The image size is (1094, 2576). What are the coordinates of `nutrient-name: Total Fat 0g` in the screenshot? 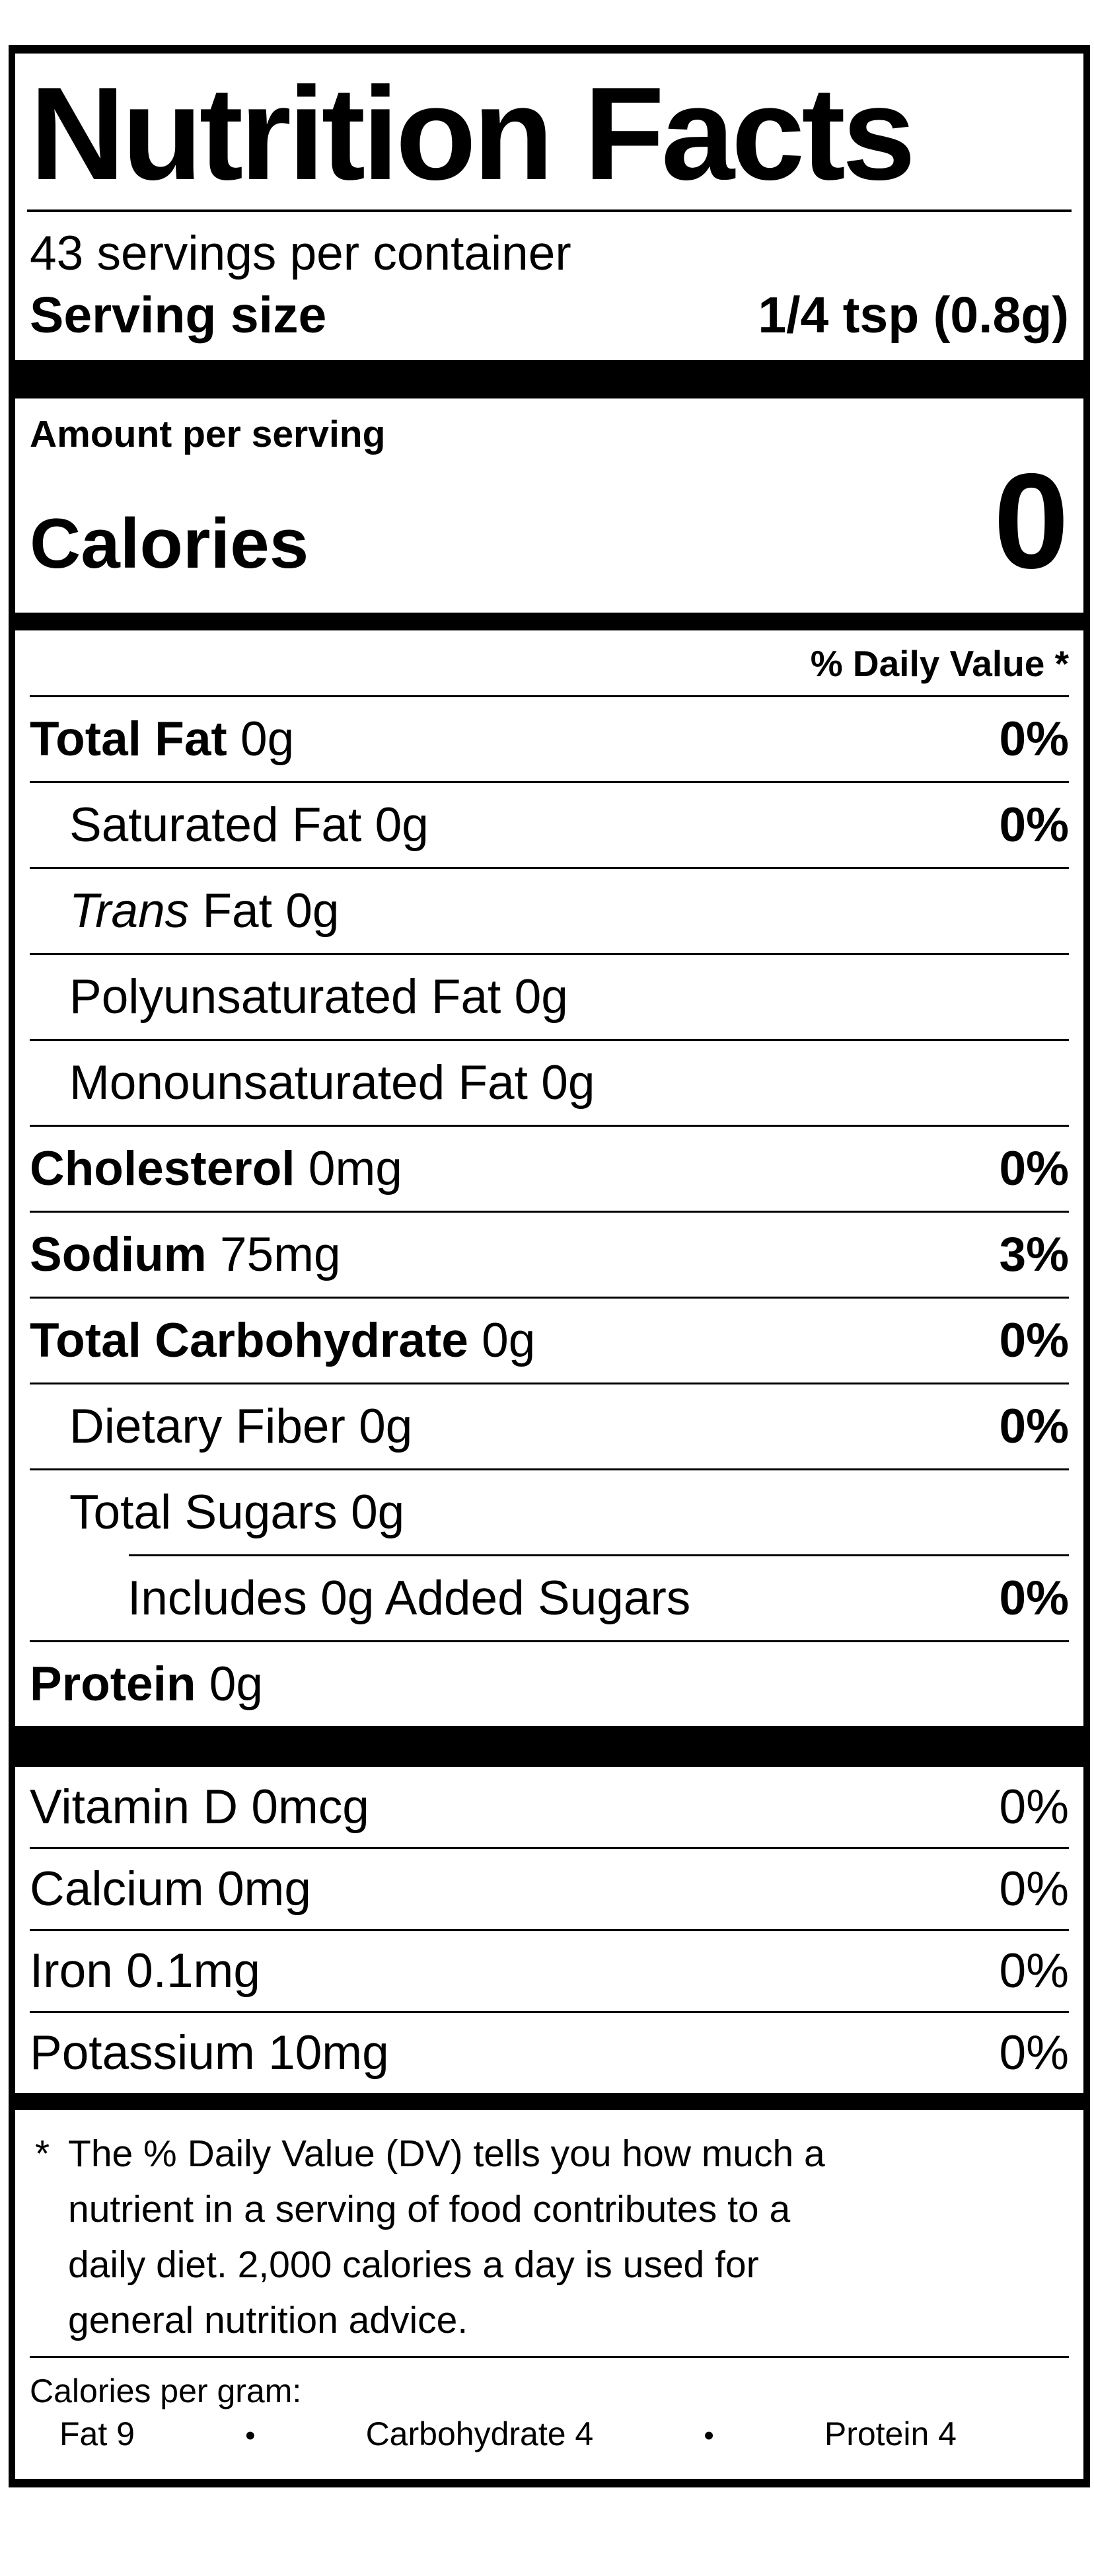 It's located at (163, 739).